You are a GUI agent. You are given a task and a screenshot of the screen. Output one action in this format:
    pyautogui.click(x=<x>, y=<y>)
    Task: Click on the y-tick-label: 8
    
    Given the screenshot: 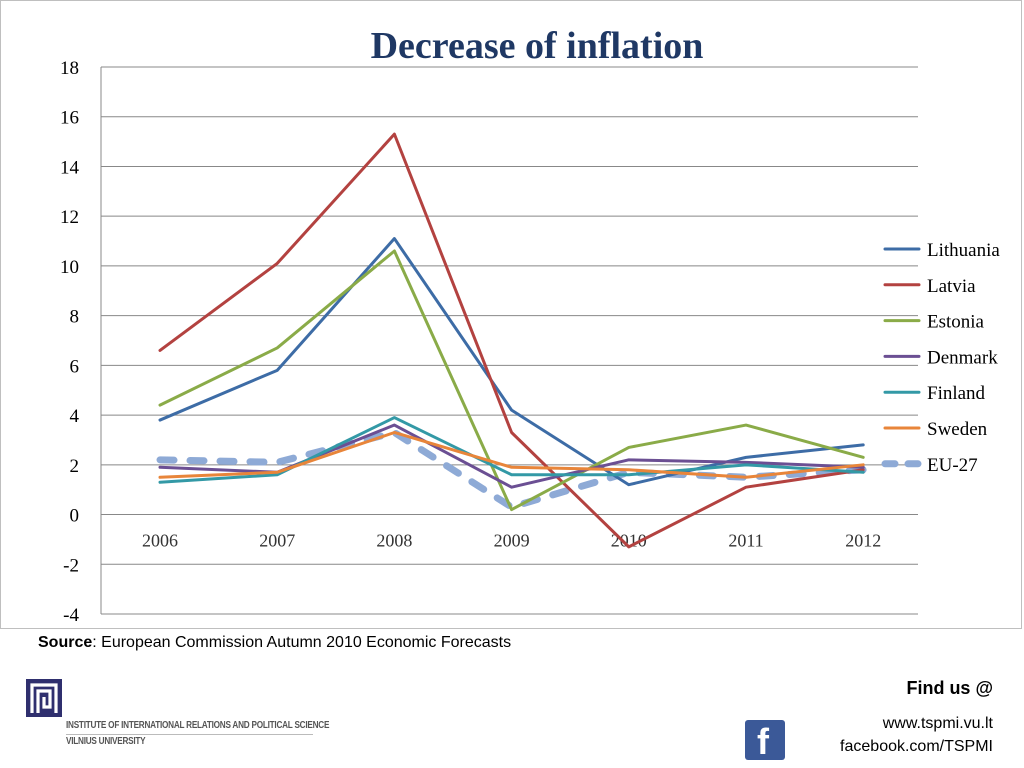 What is the action you would take?
    pyautogui.click(x=75, y=317)
    